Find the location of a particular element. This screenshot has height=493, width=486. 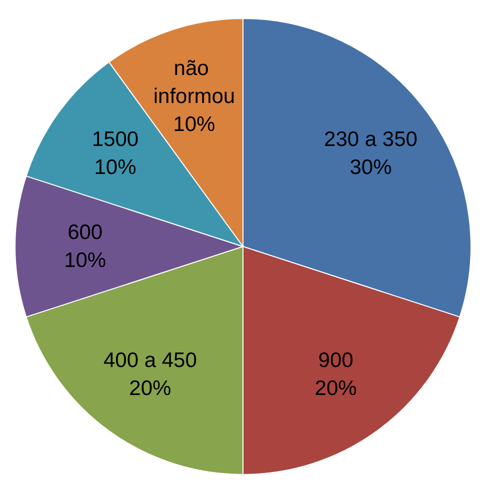

slice-label: 600 is located at coordinates (85, 232).